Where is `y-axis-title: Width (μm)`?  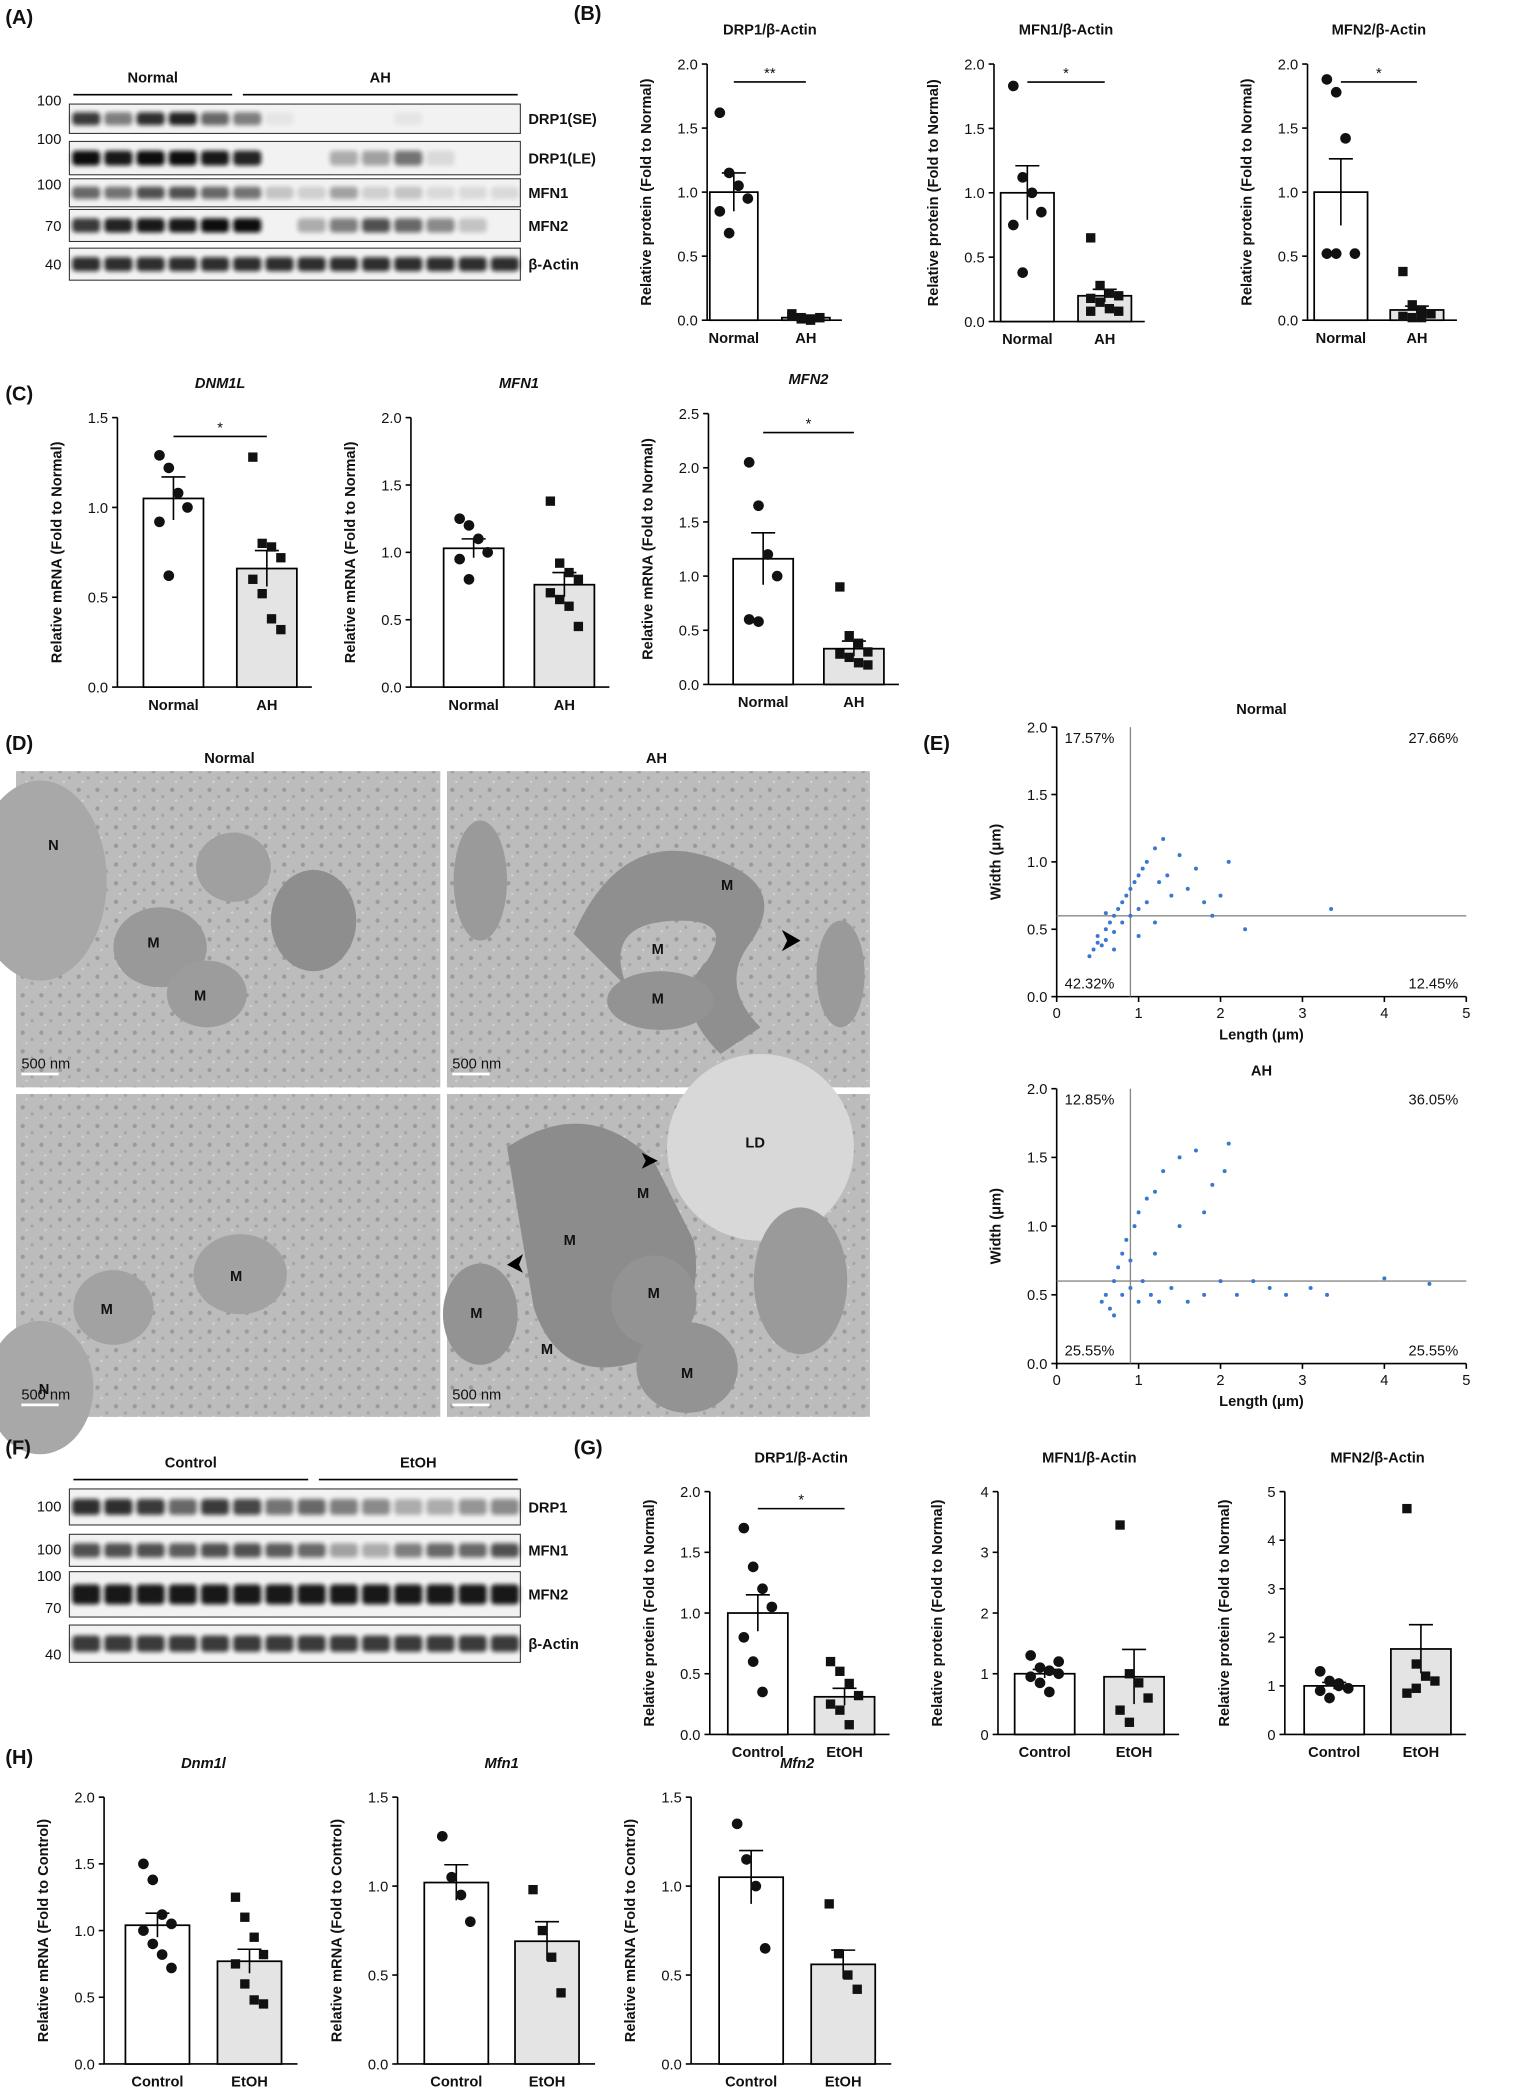 y-axis-title: Width (μm) is located at coordinates (997, 1226).